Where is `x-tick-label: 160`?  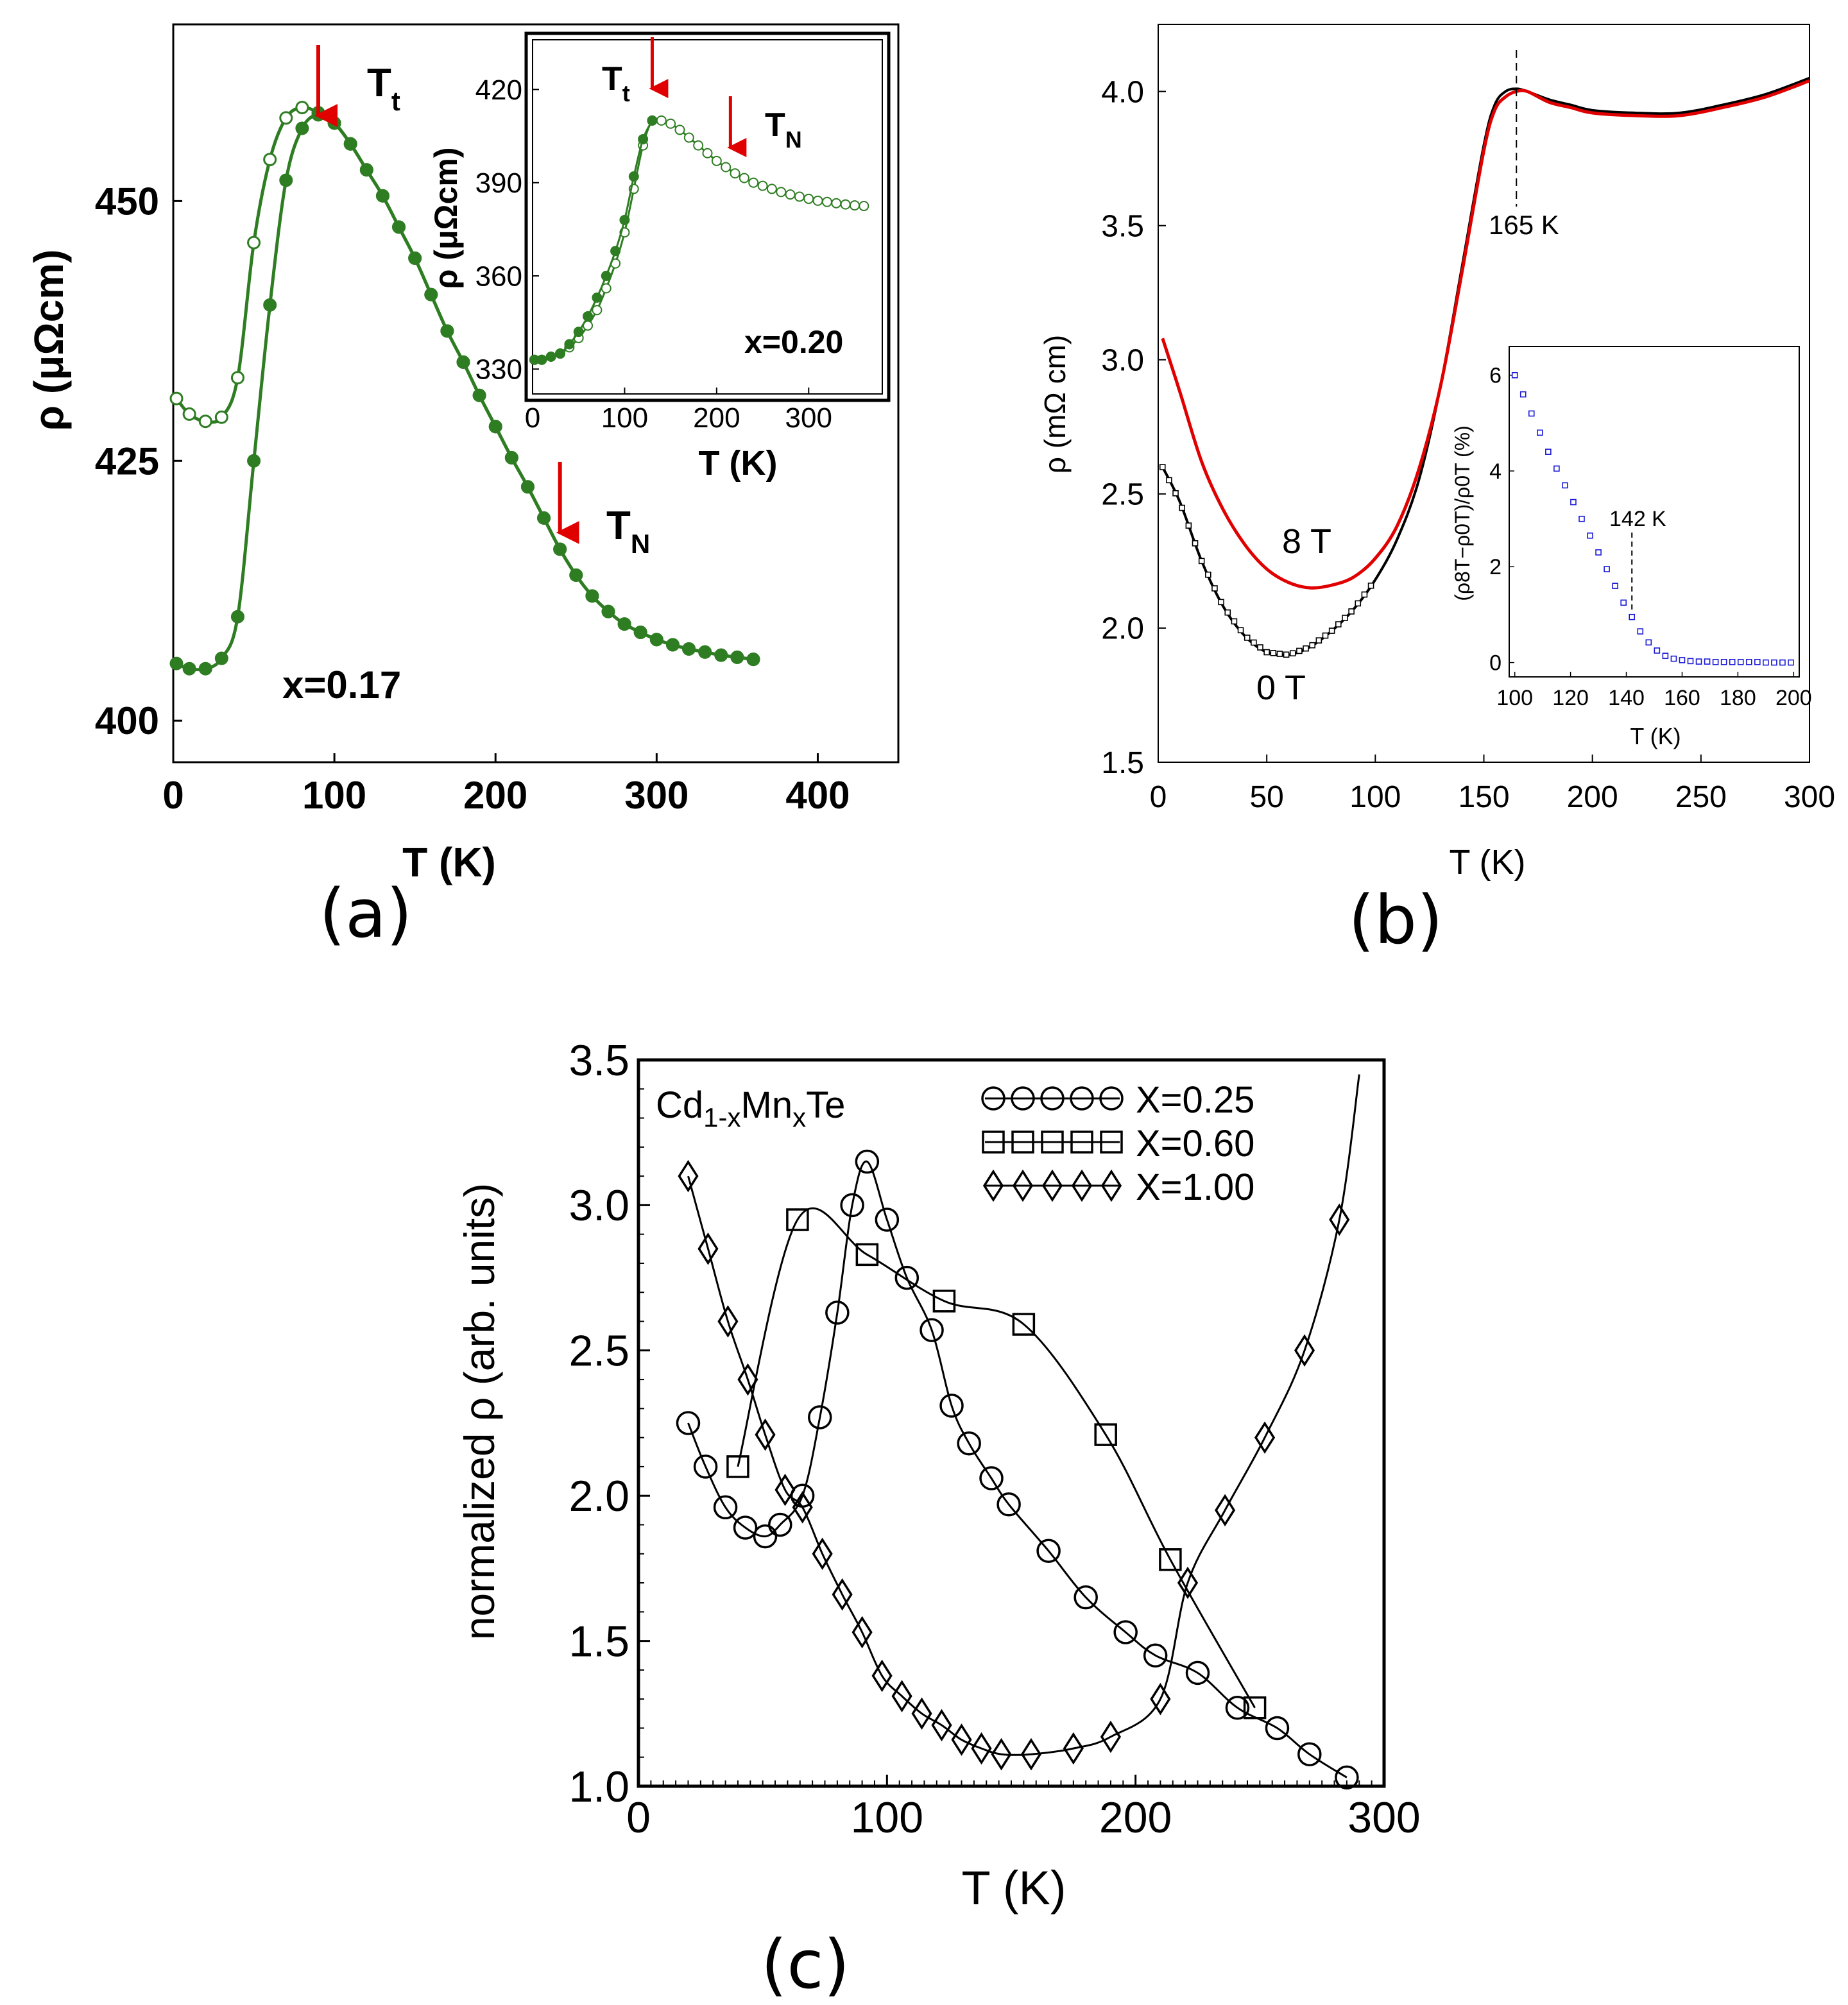 x-tick-label: 160 is located at coordinates (1682, 698).